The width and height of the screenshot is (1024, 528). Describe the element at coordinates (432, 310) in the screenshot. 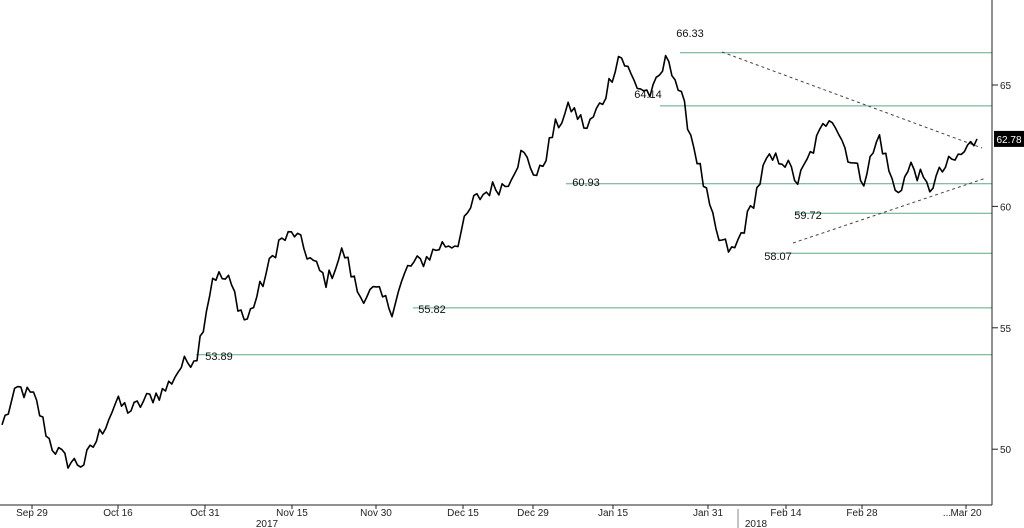

I see `level-annotation: 55.82` at that location.